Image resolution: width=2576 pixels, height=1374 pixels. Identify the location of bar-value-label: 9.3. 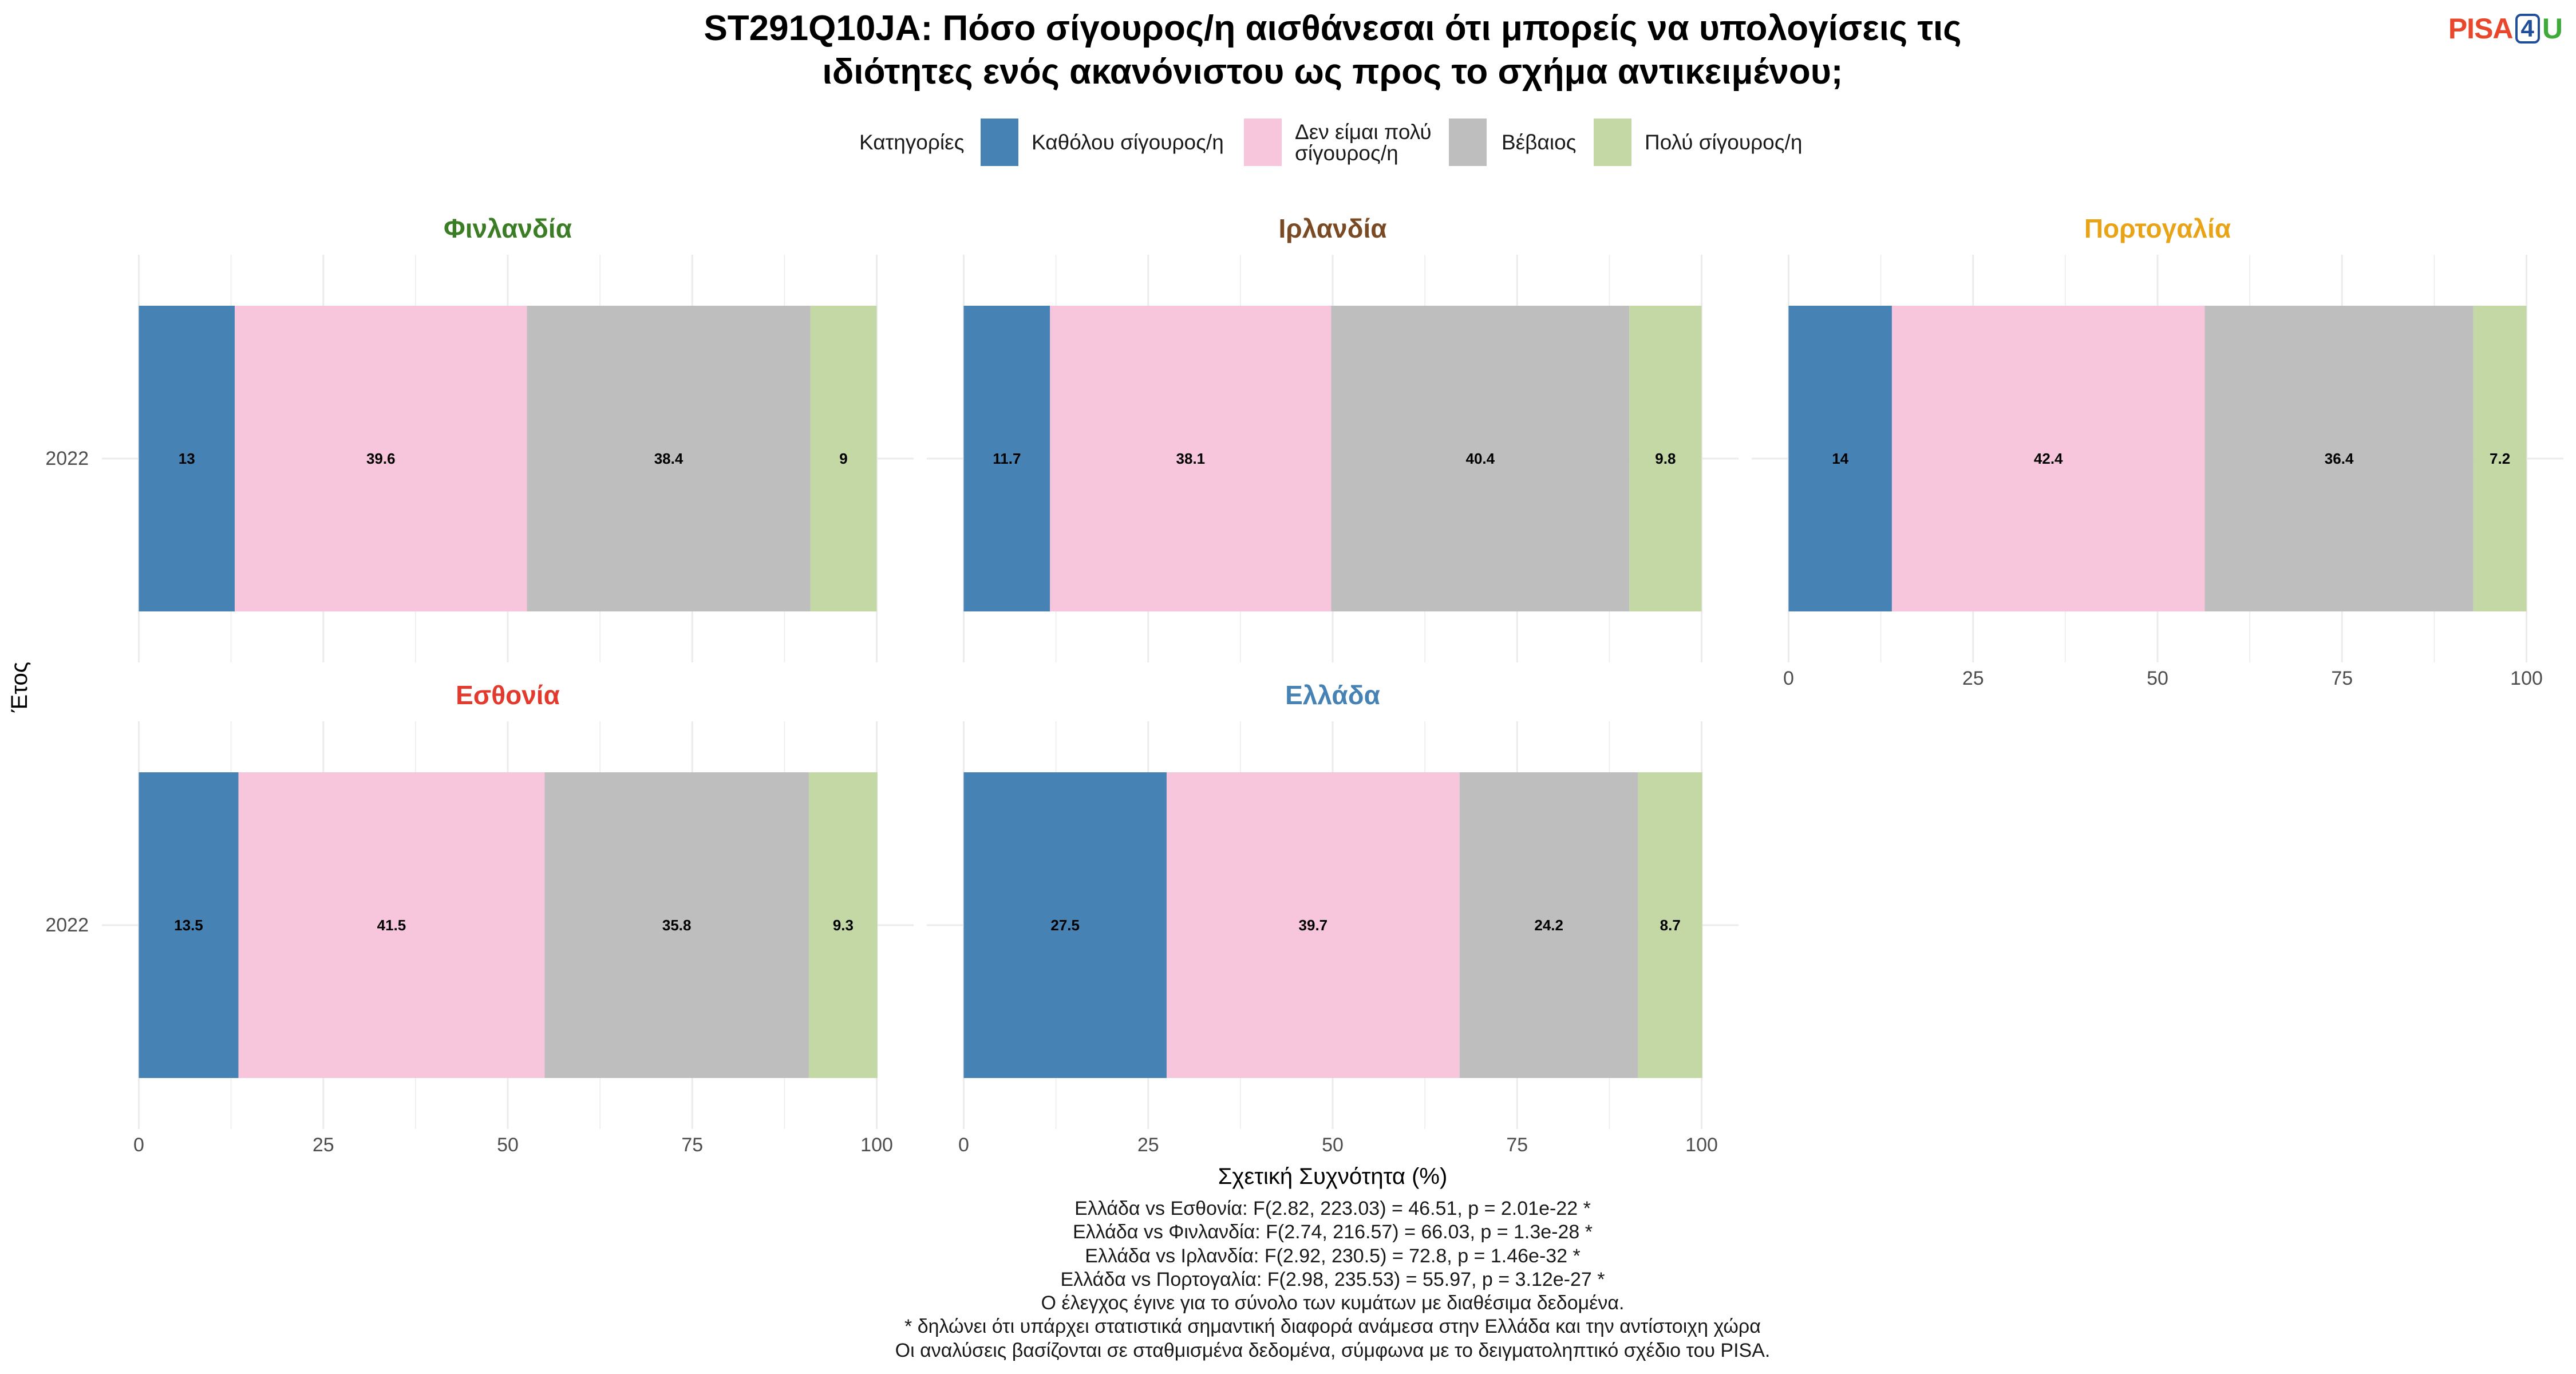
(843, 926).